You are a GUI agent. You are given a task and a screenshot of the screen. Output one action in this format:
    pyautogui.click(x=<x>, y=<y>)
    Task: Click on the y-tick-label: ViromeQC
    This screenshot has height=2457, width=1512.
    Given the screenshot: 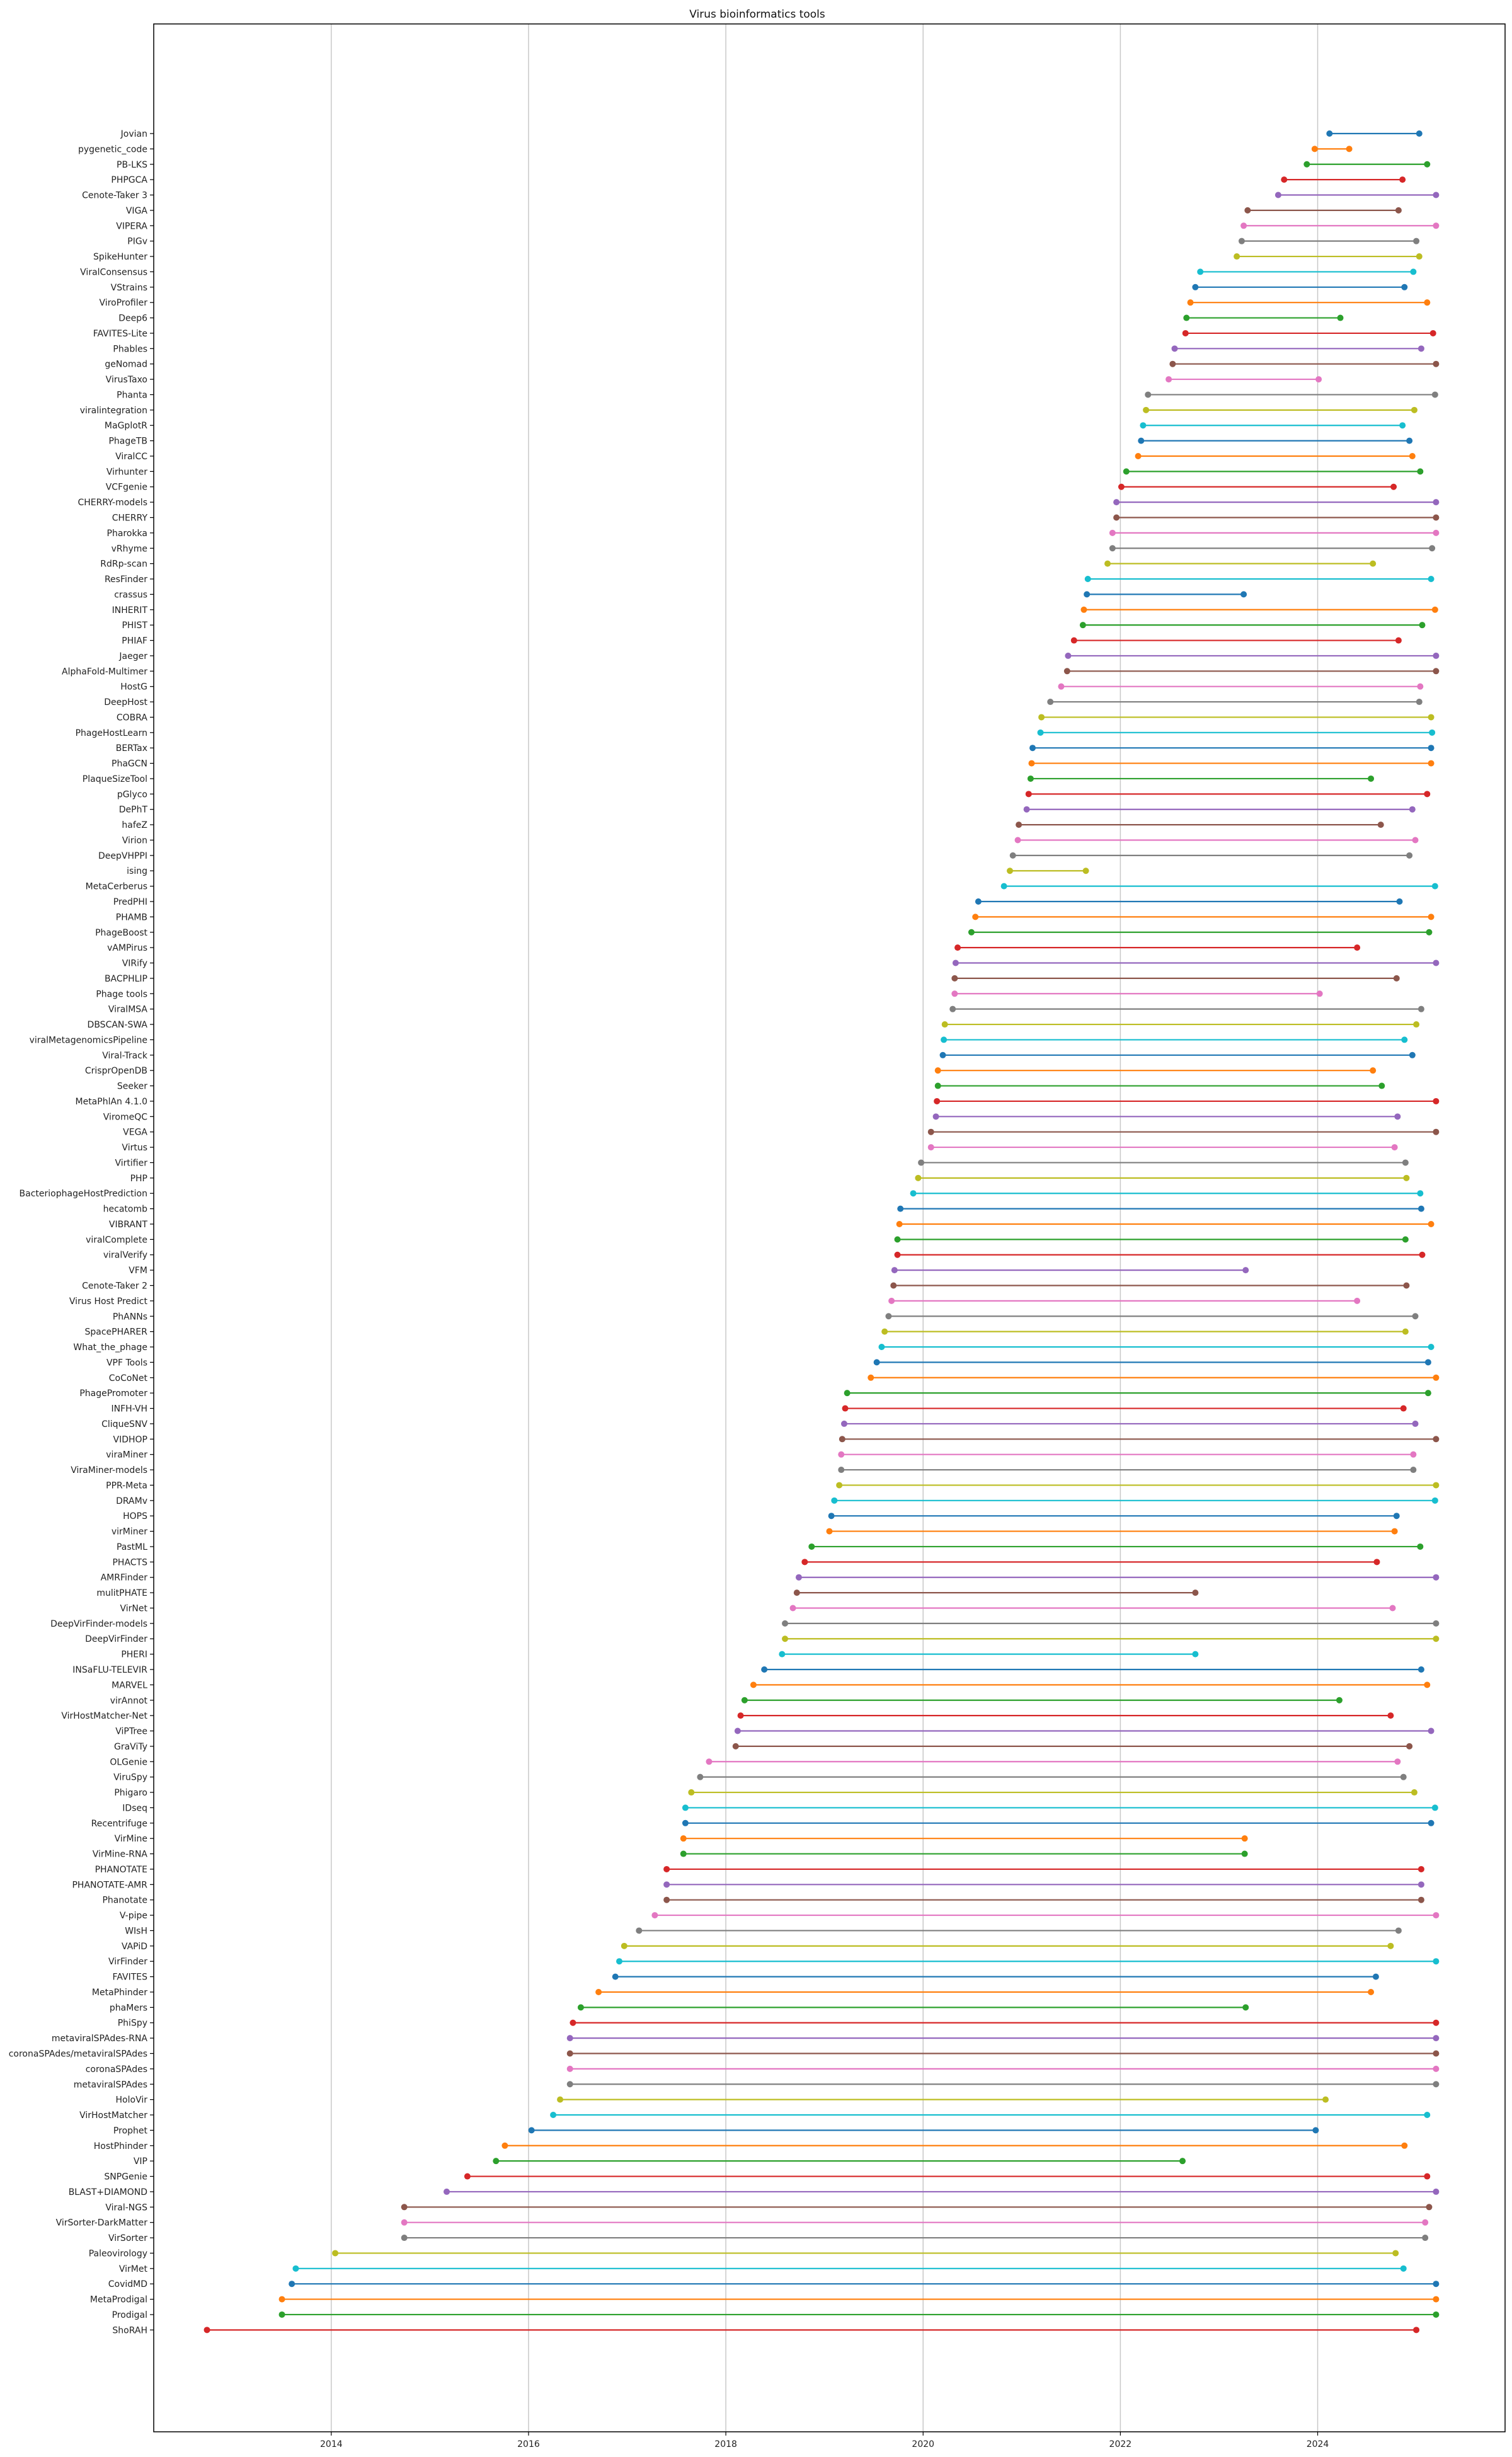 What is the action you would take?
    pyautogui.click(x=125, y=1117)
    